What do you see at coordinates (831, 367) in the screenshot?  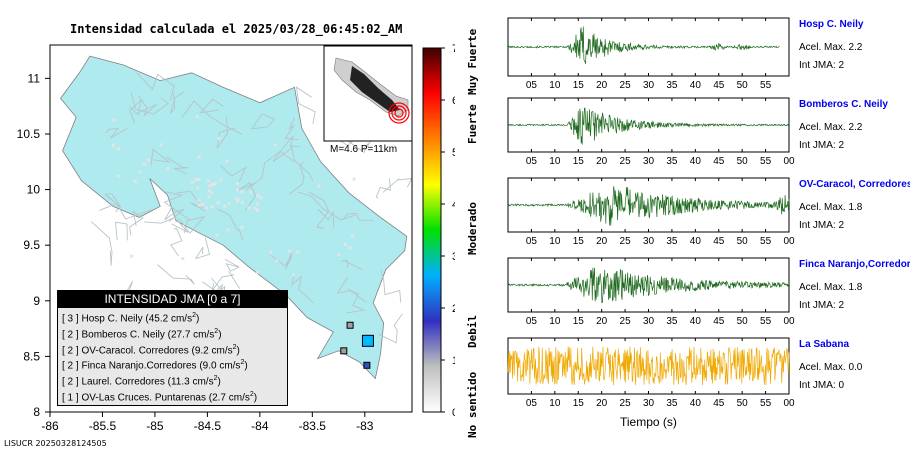 I see `station-accel-max: Acel. Max. 0.0` at bounding box center [831, 367].